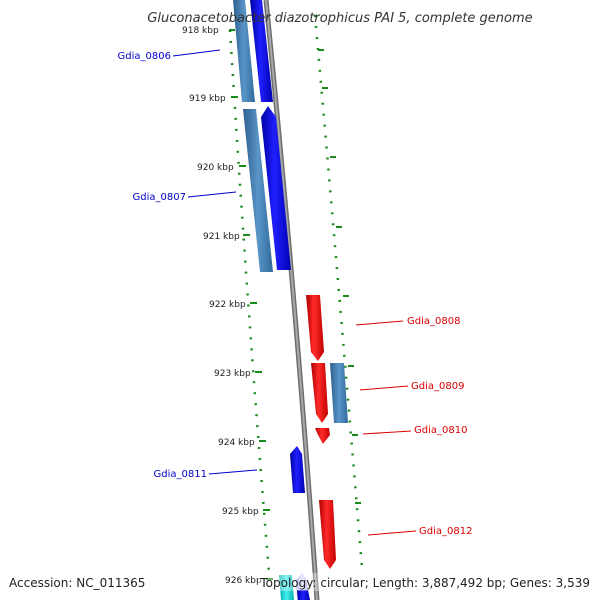  What do you see at coordinates (240, 512) in the screenshot?
I see `tick-label: 925 kbp` at bounding box center [240, 512].